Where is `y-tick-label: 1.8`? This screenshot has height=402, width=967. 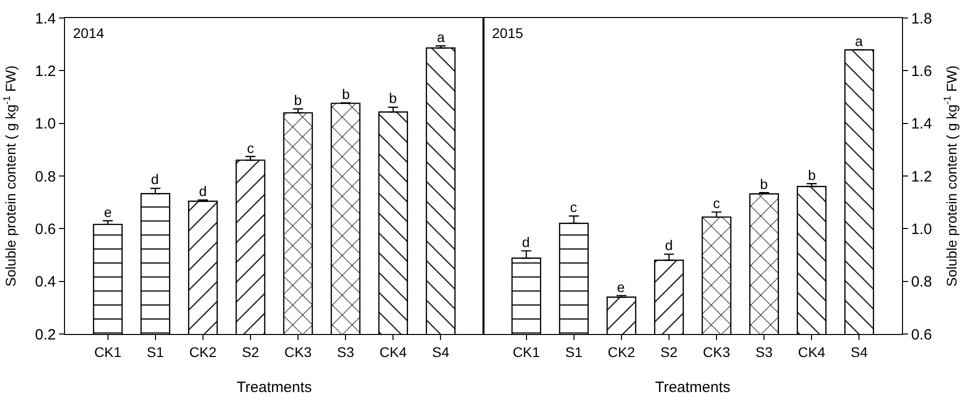 y-tick-label: 1.8 is located at coordinates (921, 19).